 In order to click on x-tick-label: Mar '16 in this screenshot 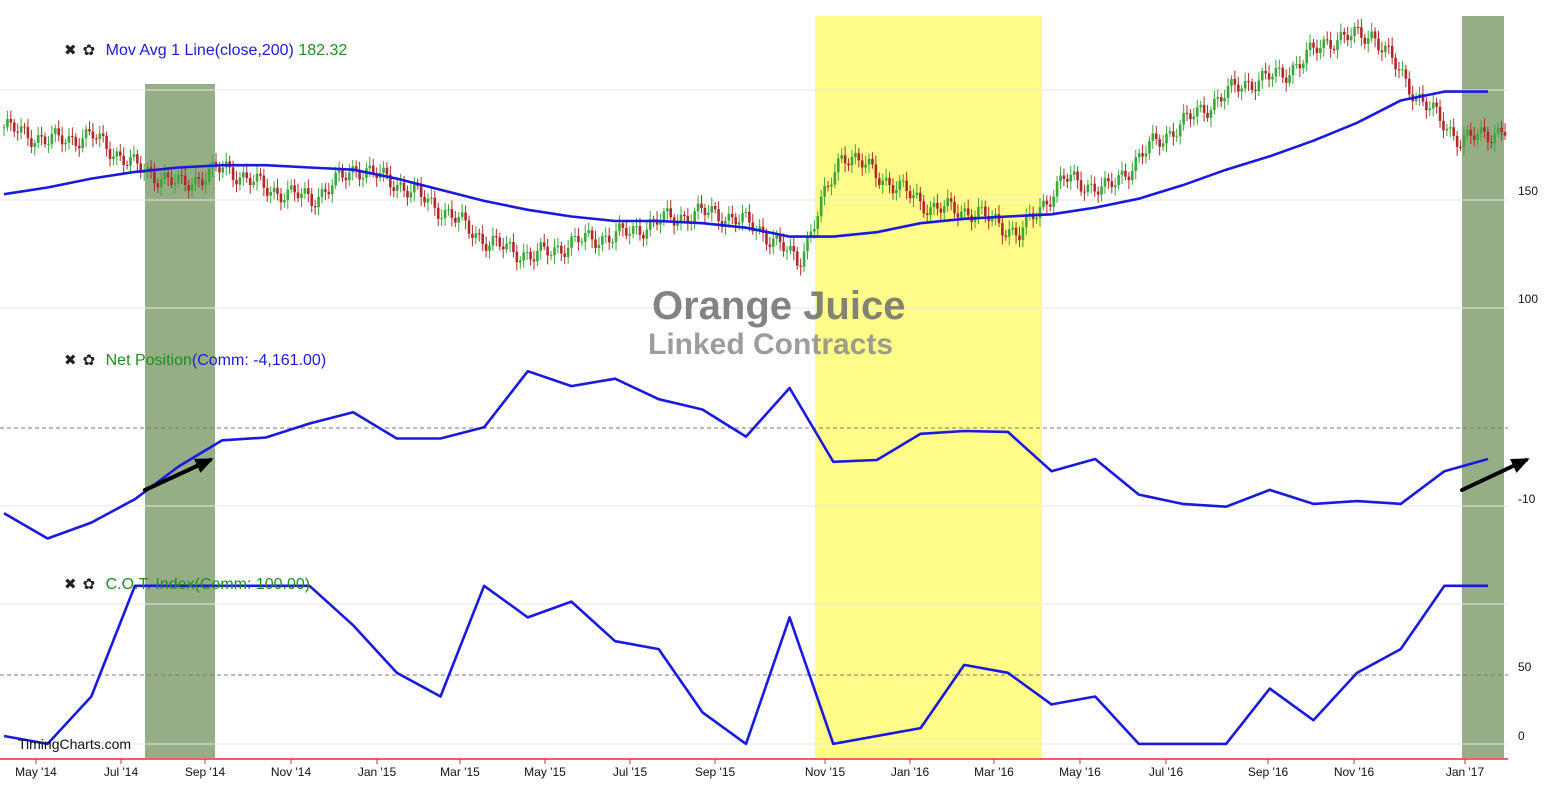, I will do `click(994, 772)`.